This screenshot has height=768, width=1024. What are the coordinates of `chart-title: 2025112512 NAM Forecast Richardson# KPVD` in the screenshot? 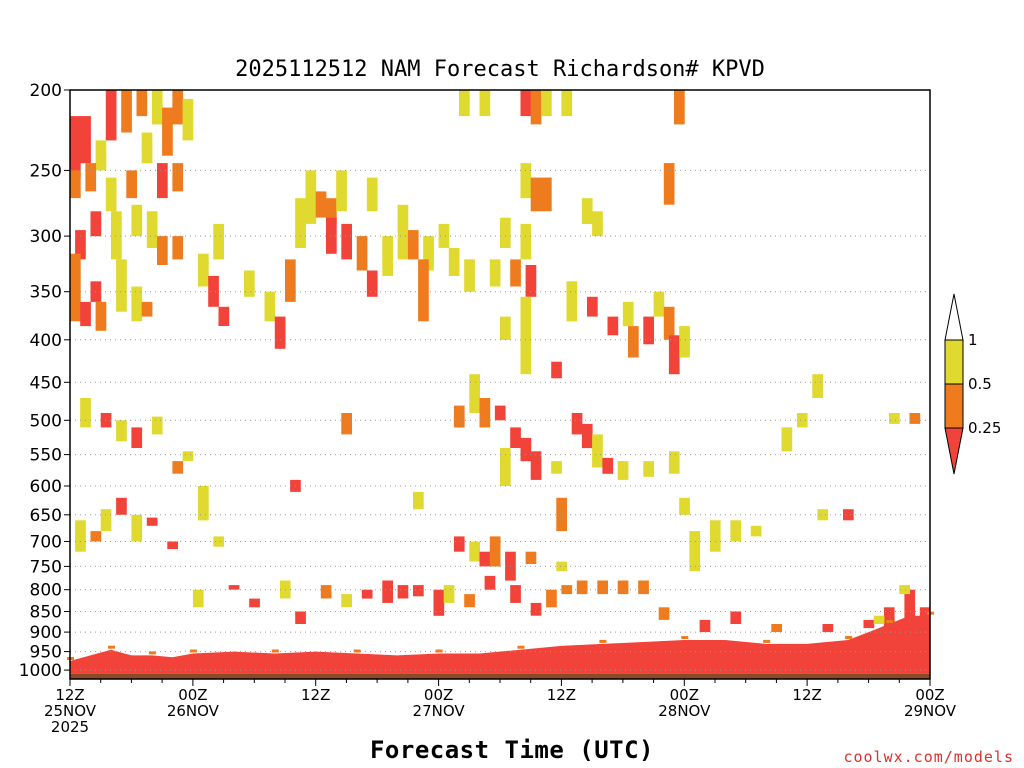 It's located at (500, 69).